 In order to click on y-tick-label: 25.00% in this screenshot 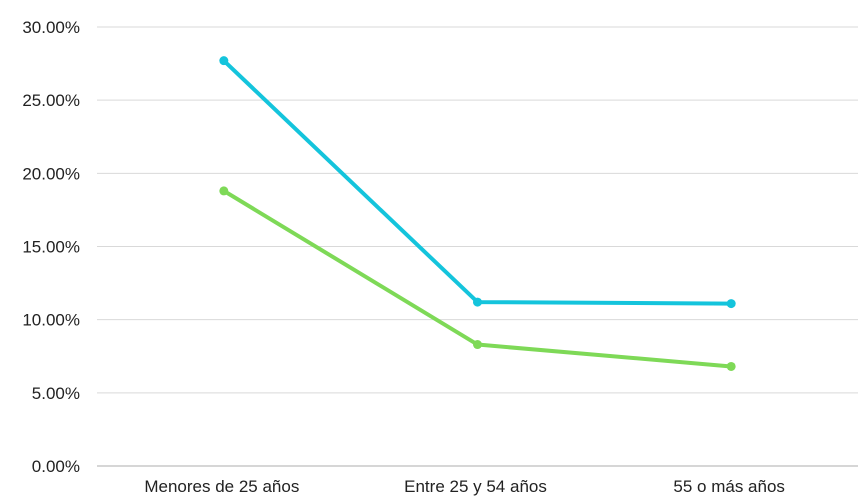, I will do `click(51, 100)`.